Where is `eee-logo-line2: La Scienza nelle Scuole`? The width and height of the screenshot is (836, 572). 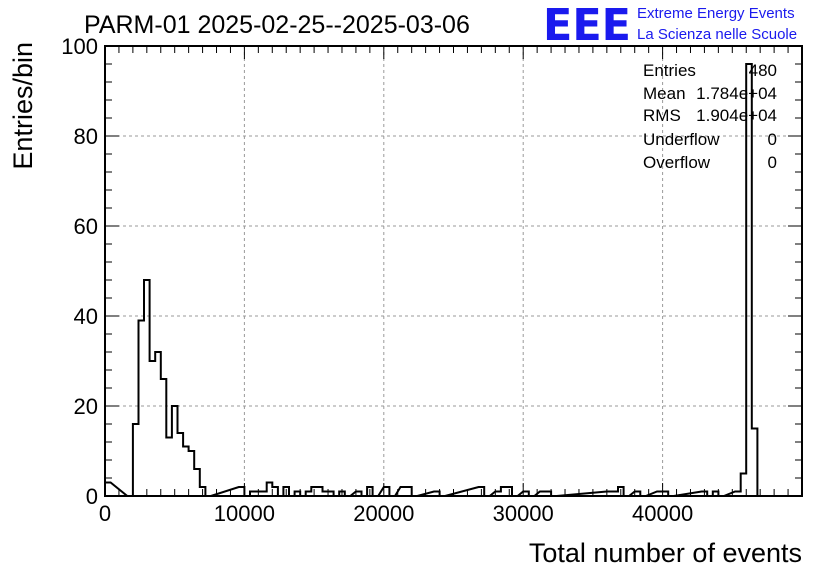 eee-logo-line2: La Scienza nelle Scuole is located at coordinates (717, 34).